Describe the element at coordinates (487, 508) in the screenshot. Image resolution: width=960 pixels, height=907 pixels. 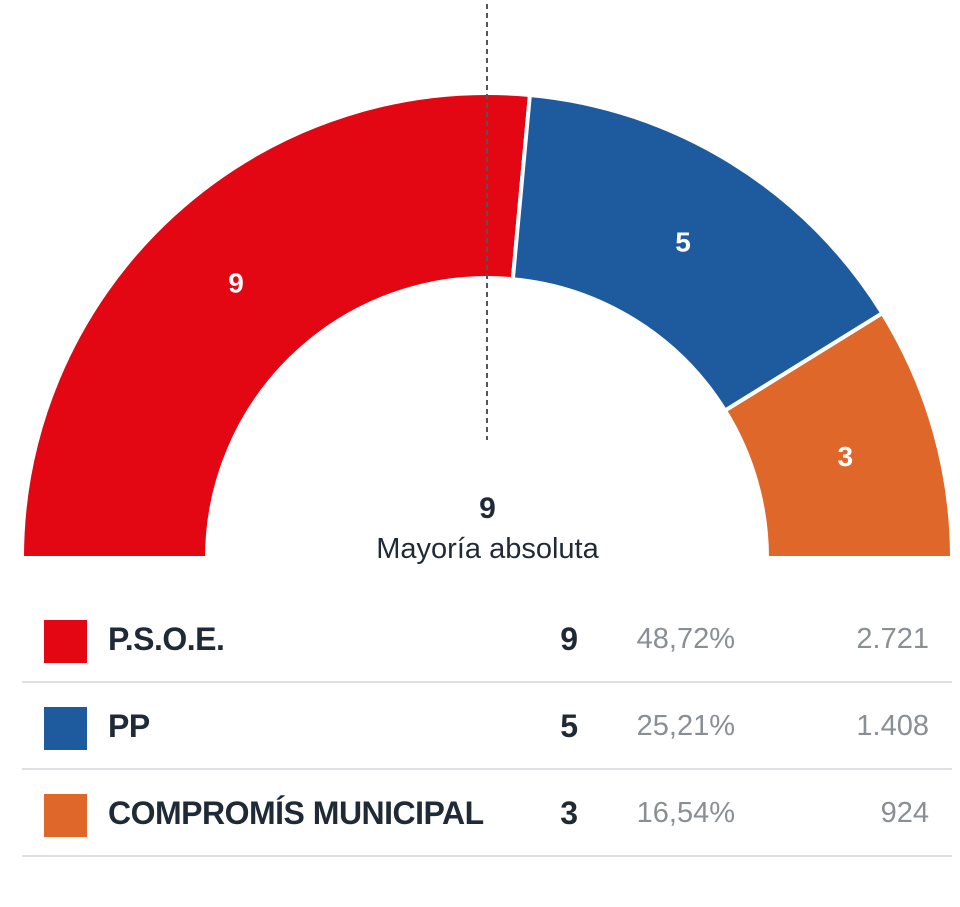
I see `majority-seats: 9` at that location.